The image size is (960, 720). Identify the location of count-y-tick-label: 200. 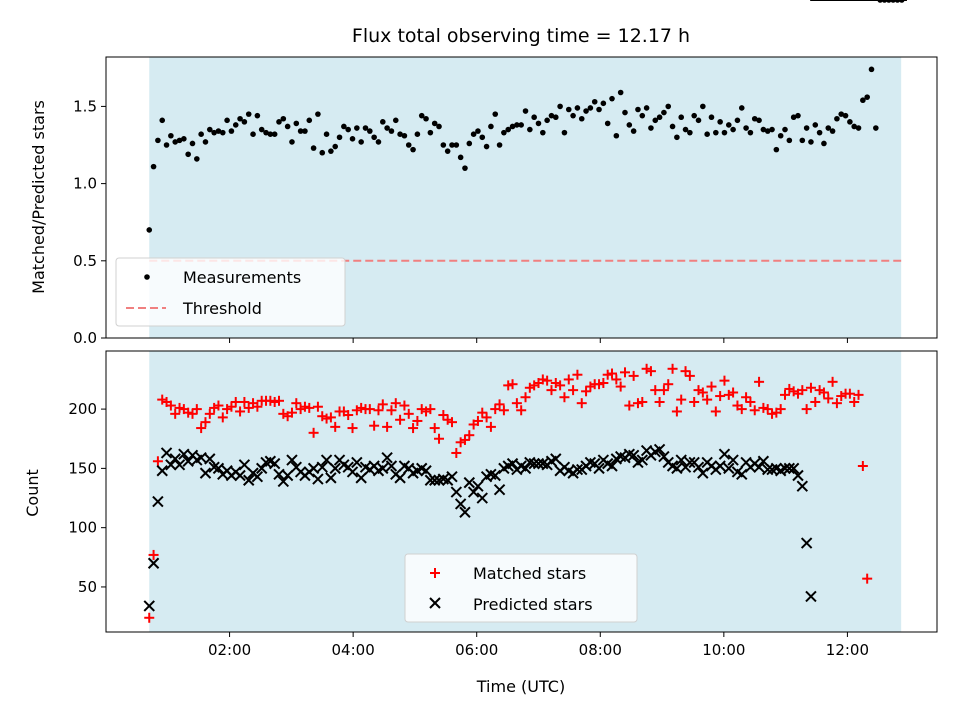
(82, 409).